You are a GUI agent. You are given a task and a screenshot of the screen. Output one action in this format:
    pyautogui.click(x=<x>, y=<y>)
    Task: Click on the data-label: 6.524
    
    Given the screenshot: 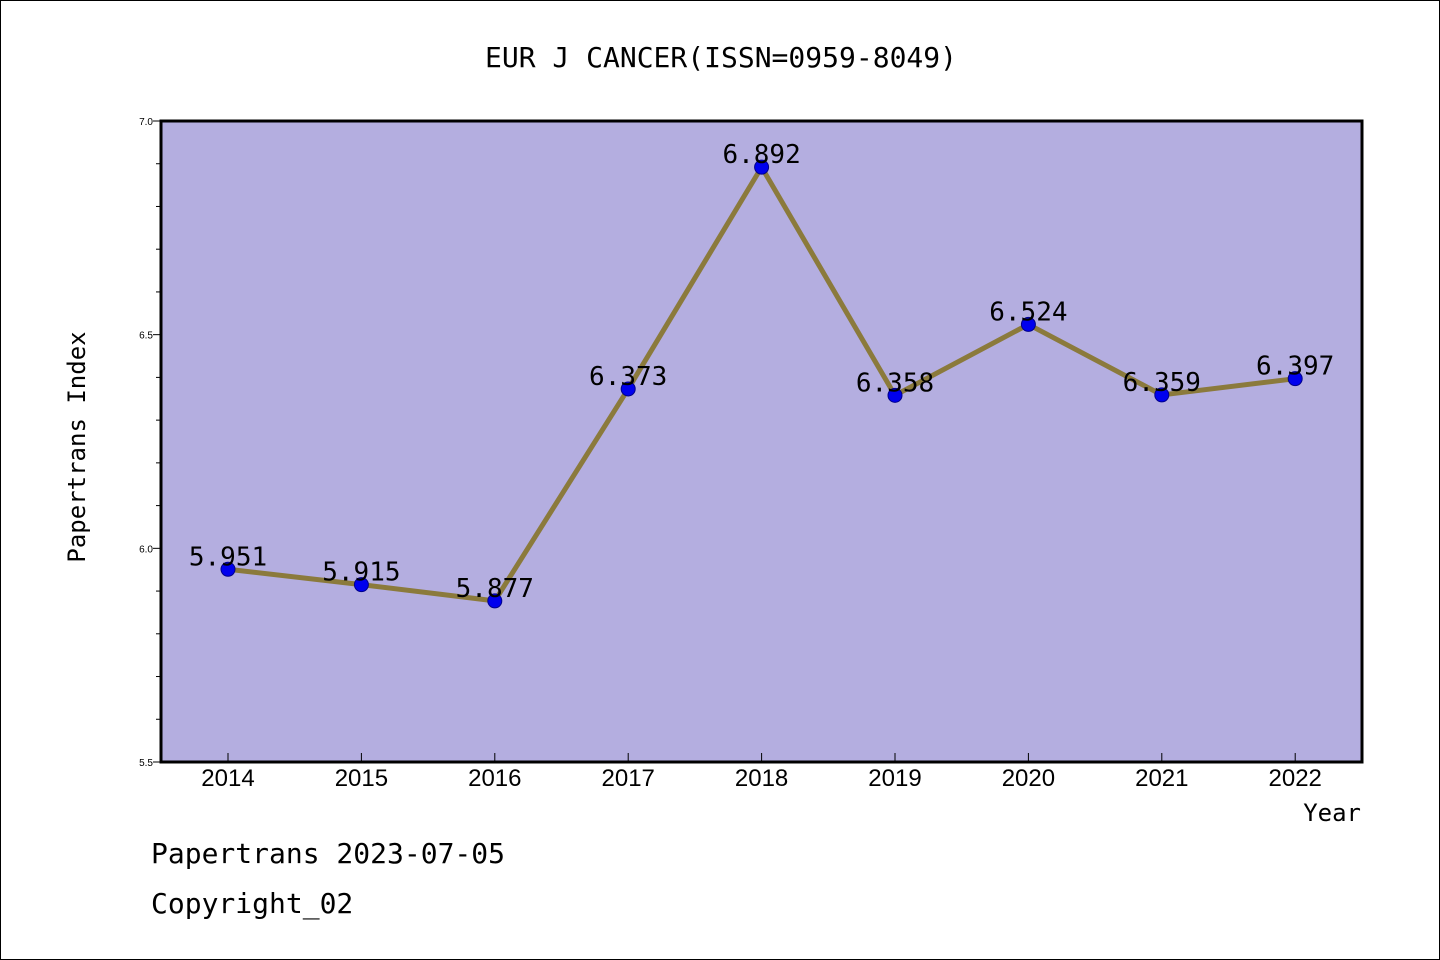 What is the action you would take?
    pyautogui.click(x=1028, y=312)
    